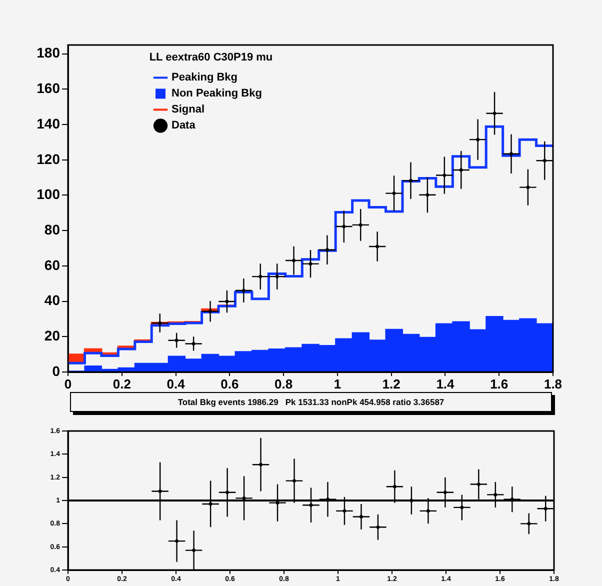 The width and height of the screenshot is (602, 586). Describe the element at coordinates (499, 384) in the screenshot. I see `x-tick-label: 1.6` at that location.